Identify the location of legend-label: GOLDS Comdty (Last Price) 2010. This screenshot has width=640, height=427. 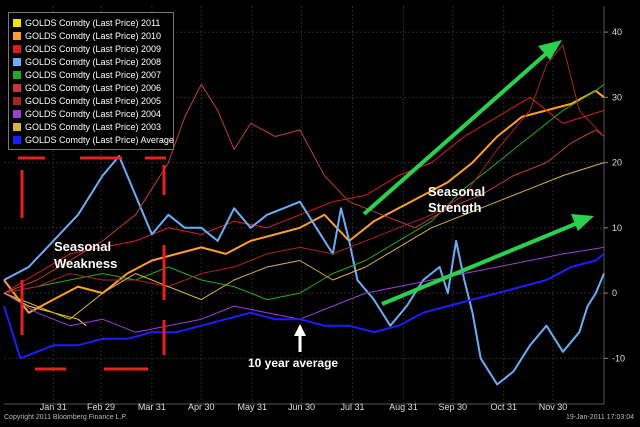
(93, 35).